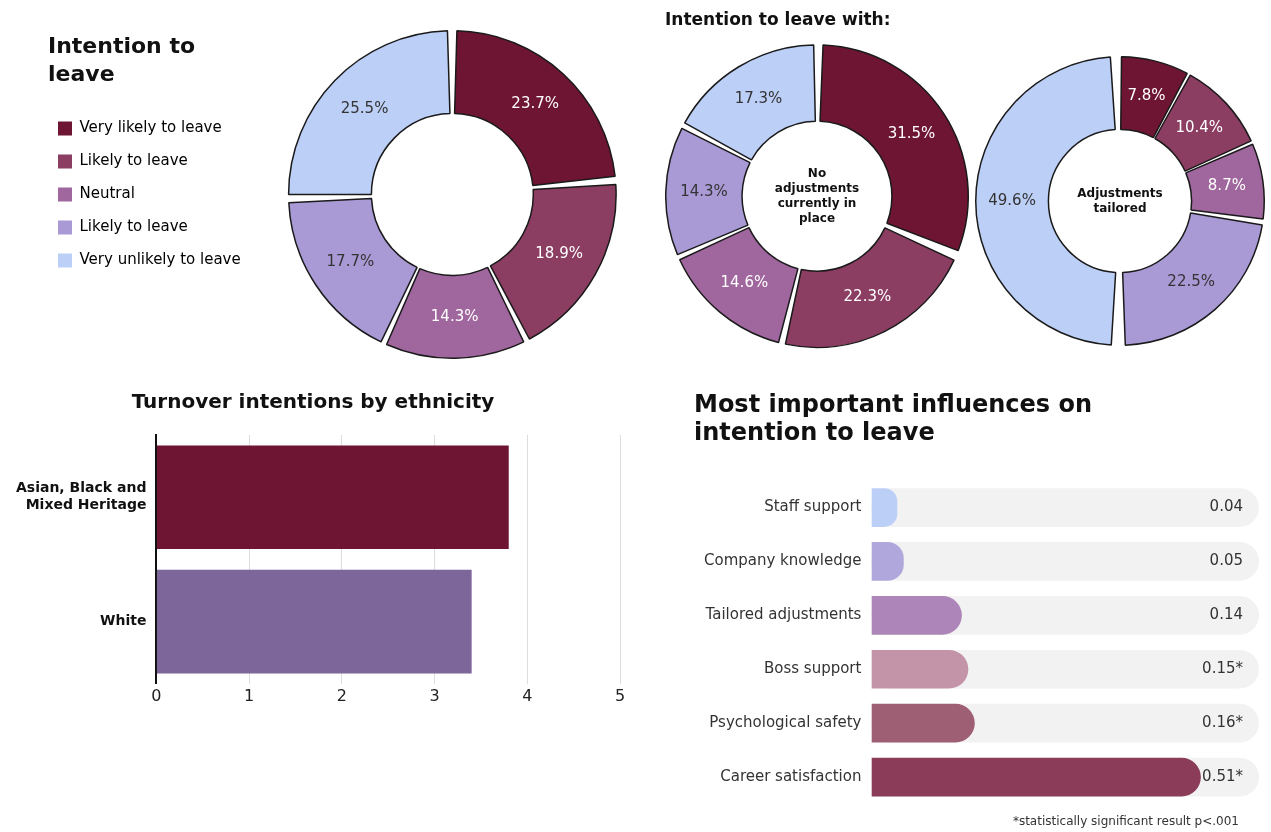 This screenshot has width=1271, height=832. What do you see at coordinates (313, 401) in the screenshot?
I see `chart-title: Turnover intentions by ethnicity` at bounding box center [313, 401].